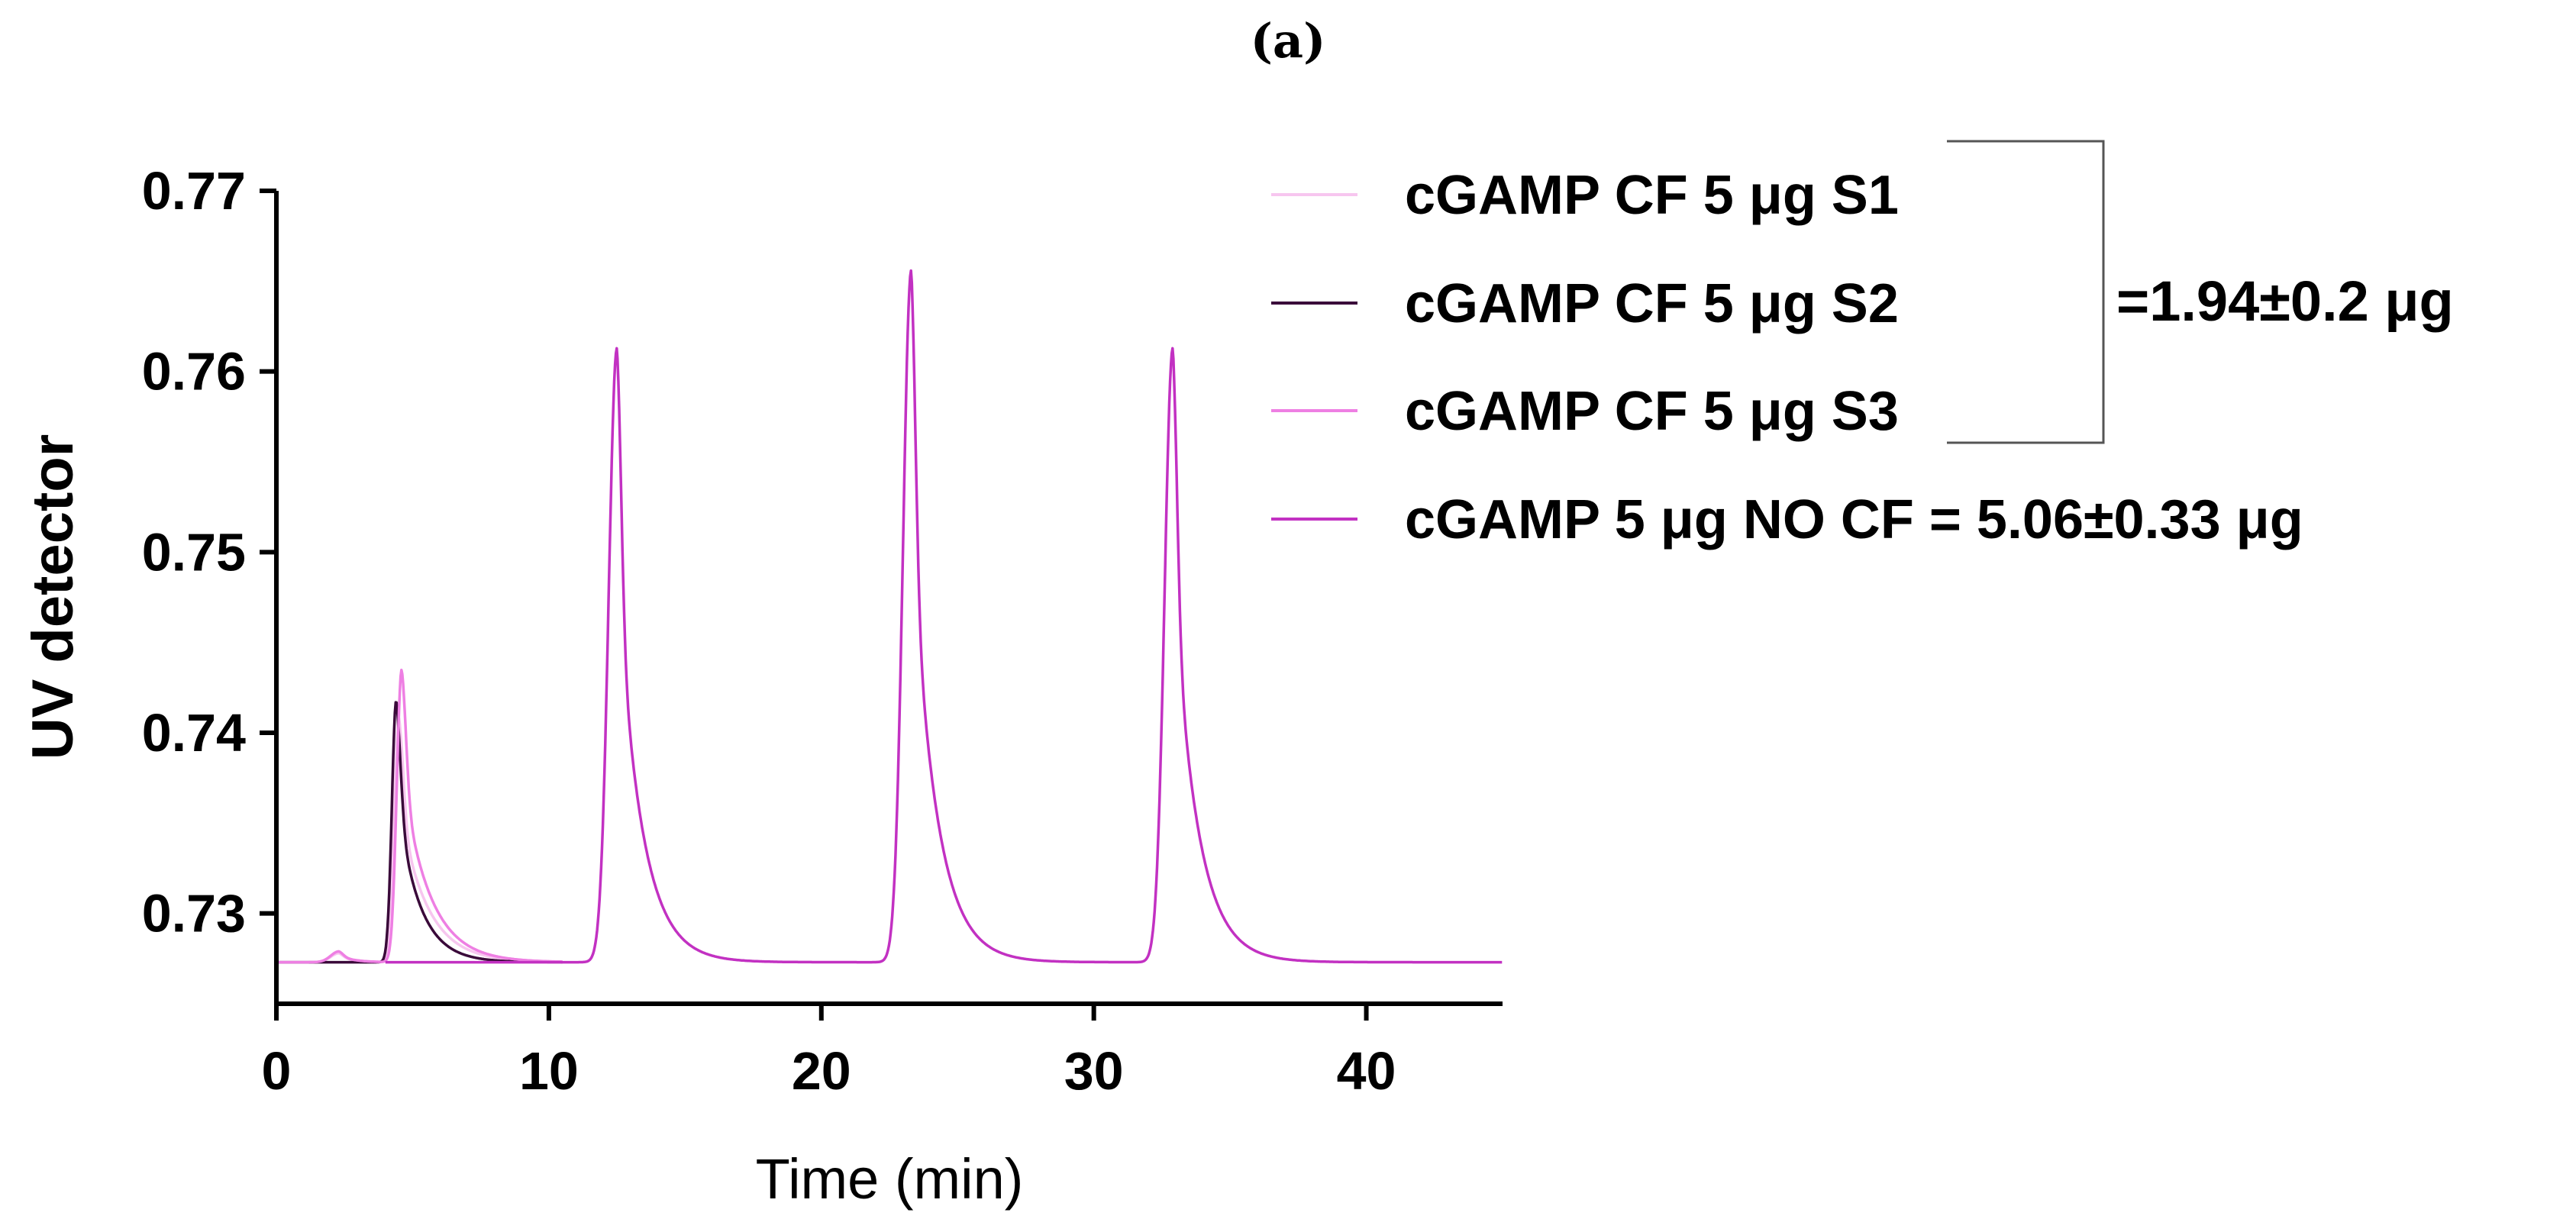  I want to click on cf-recovery-annotation: =1.94±0.2 μg, so click(2285, 301).